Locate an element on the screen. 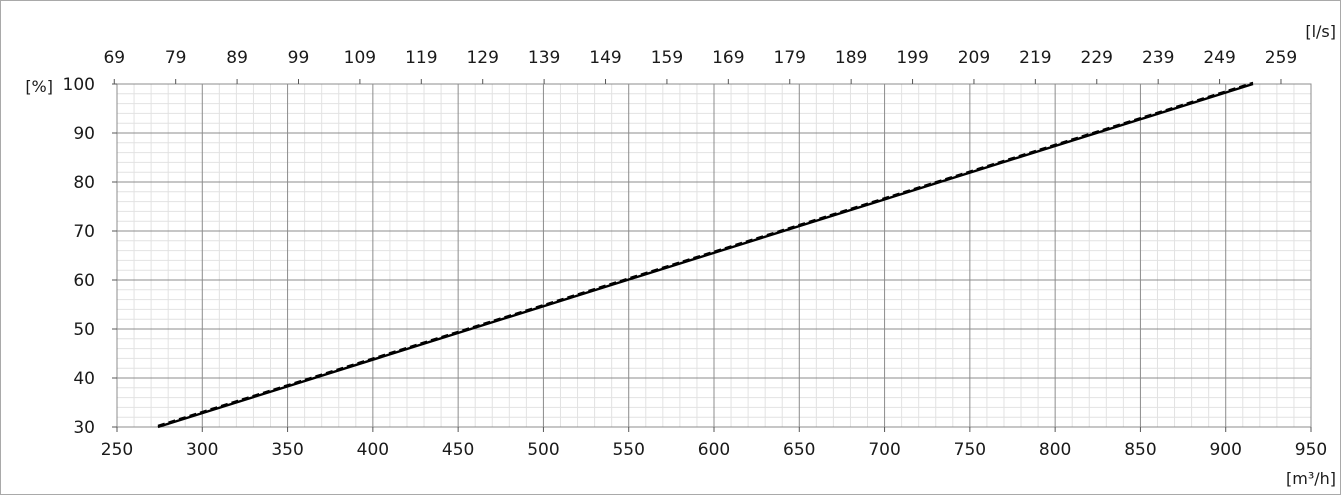 The width and height of the screenshot is (1341, 495). y-tick-label: 90 is located at coordinates (84, 134).